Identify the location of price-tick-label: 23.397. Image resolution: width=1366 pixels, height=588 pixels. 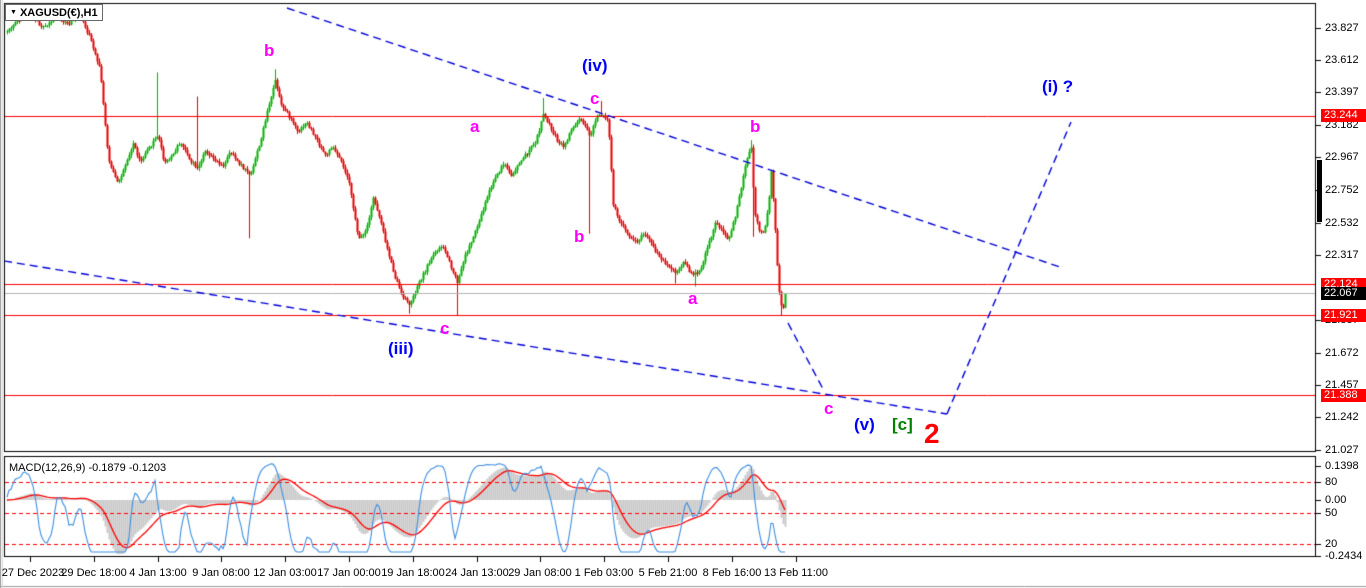
(1342, 92).